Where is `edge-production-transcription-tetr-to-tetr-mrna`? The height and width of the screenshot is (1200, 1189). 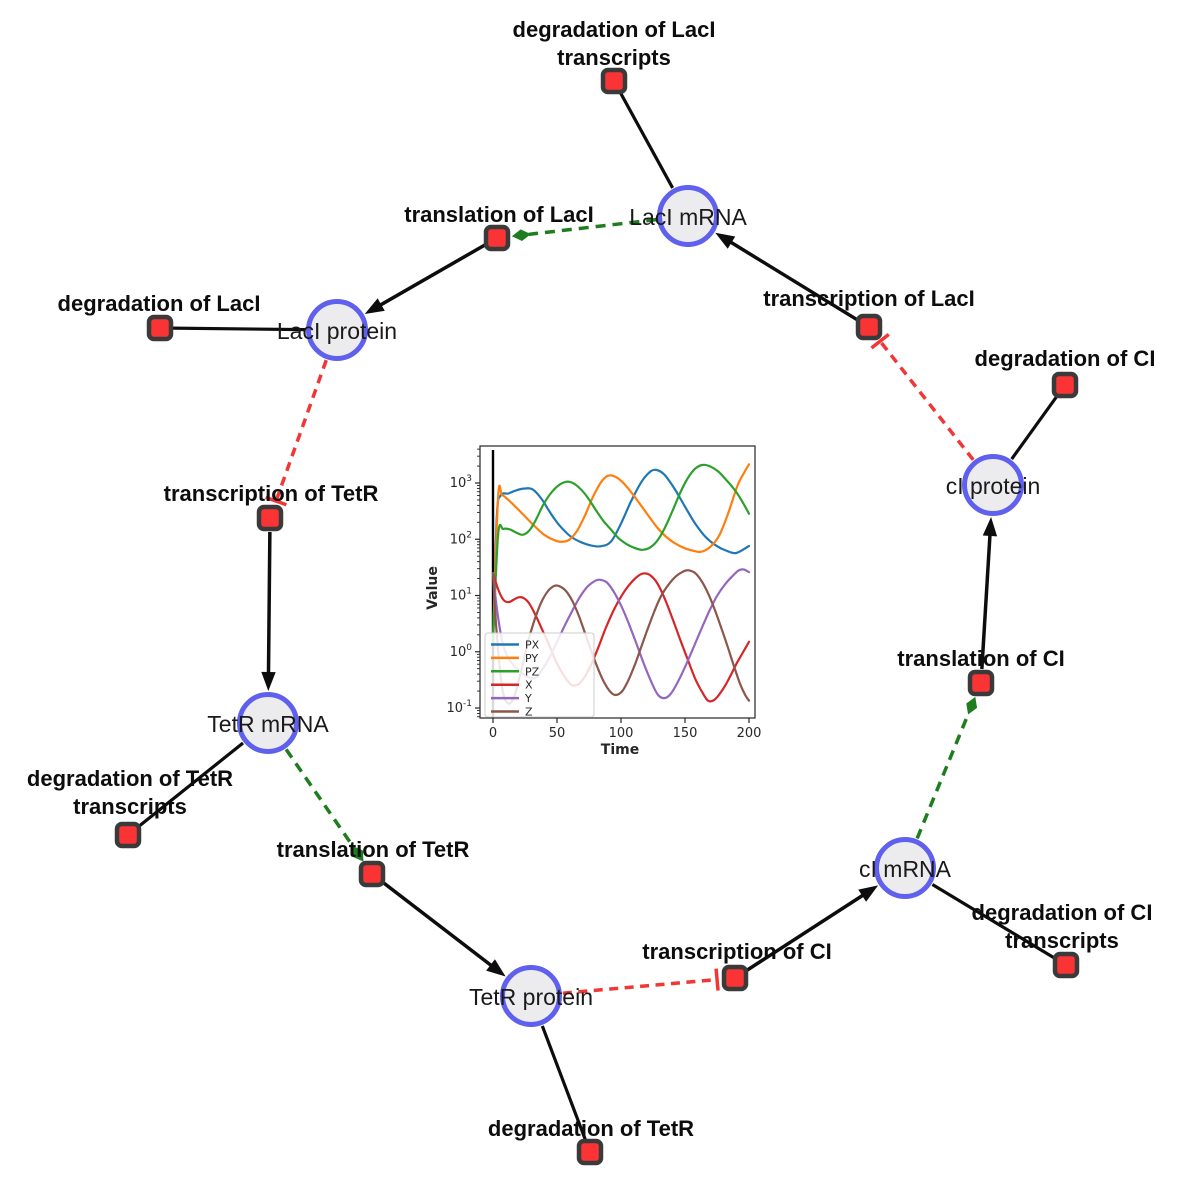 edge-production-transcription-tetr-to-tetr-mrna is located at coordinates (269, 604).